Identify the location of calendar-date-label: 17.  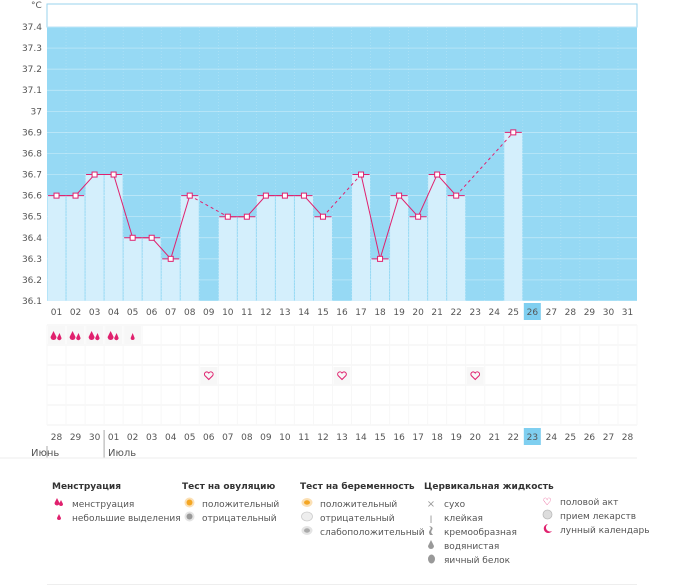
(417, 438).